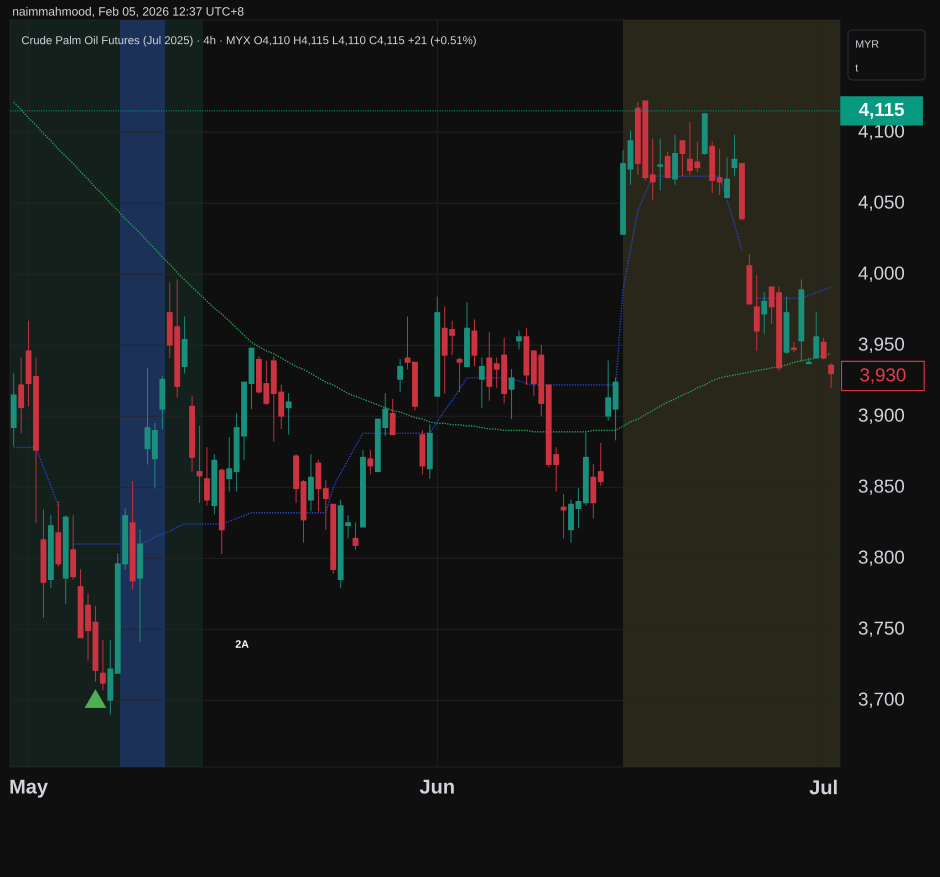 The width and height of the screenshot is (940, 877). Describe the element at coordinates (881, 274) in the screenshot. I see `y-tick-label: 4,000` at that location.